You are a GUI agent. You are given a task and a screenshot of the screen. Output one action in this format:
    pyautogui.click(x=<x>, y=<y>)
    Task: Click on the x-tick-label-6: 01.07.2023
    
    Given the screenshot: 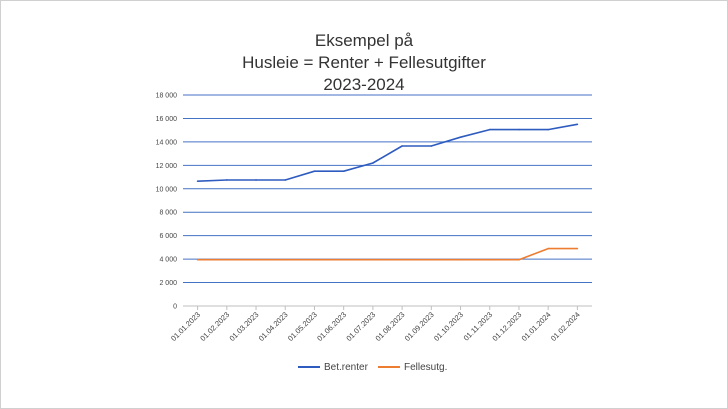 What is the action you would take?
    pyautogui.click(x=360, y=326)
    